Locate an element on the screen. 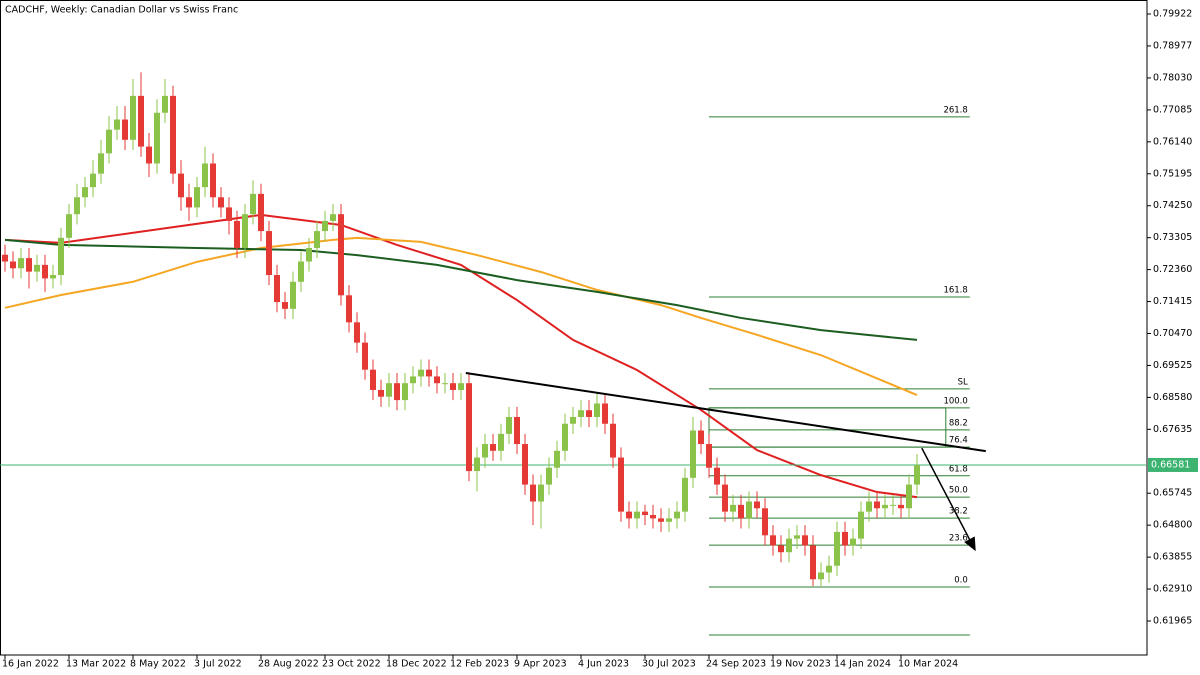 This screenshot has height=675, width=1200. x-tick-label: 28 Aug 2022 is located at coordinates (288, 664).